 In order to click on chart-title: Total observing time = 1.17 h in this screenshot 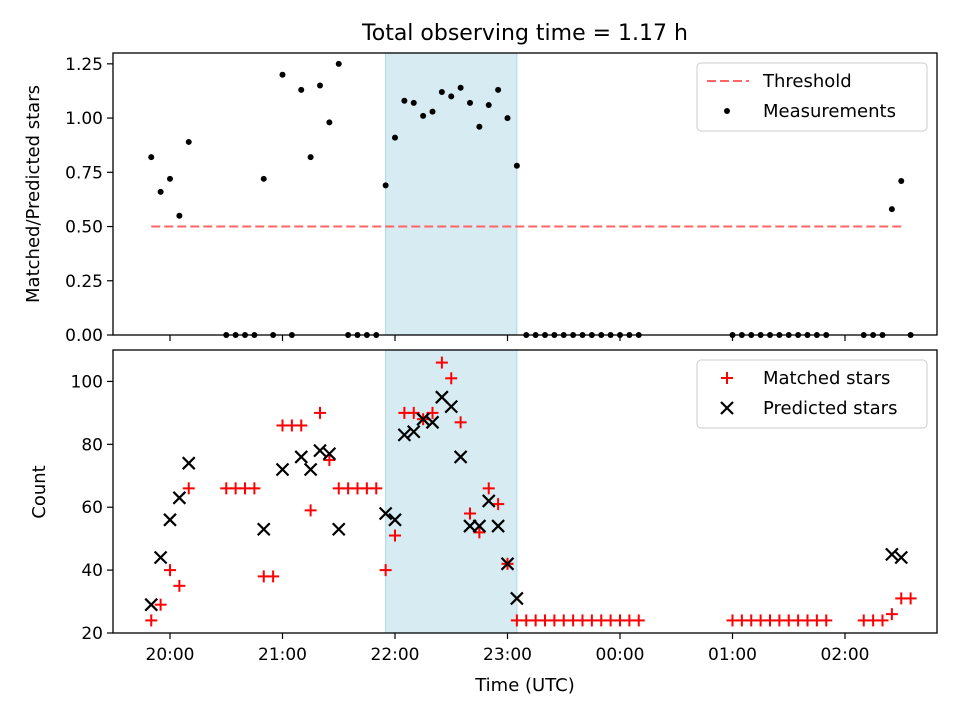, I will do `click(524, 33)`.